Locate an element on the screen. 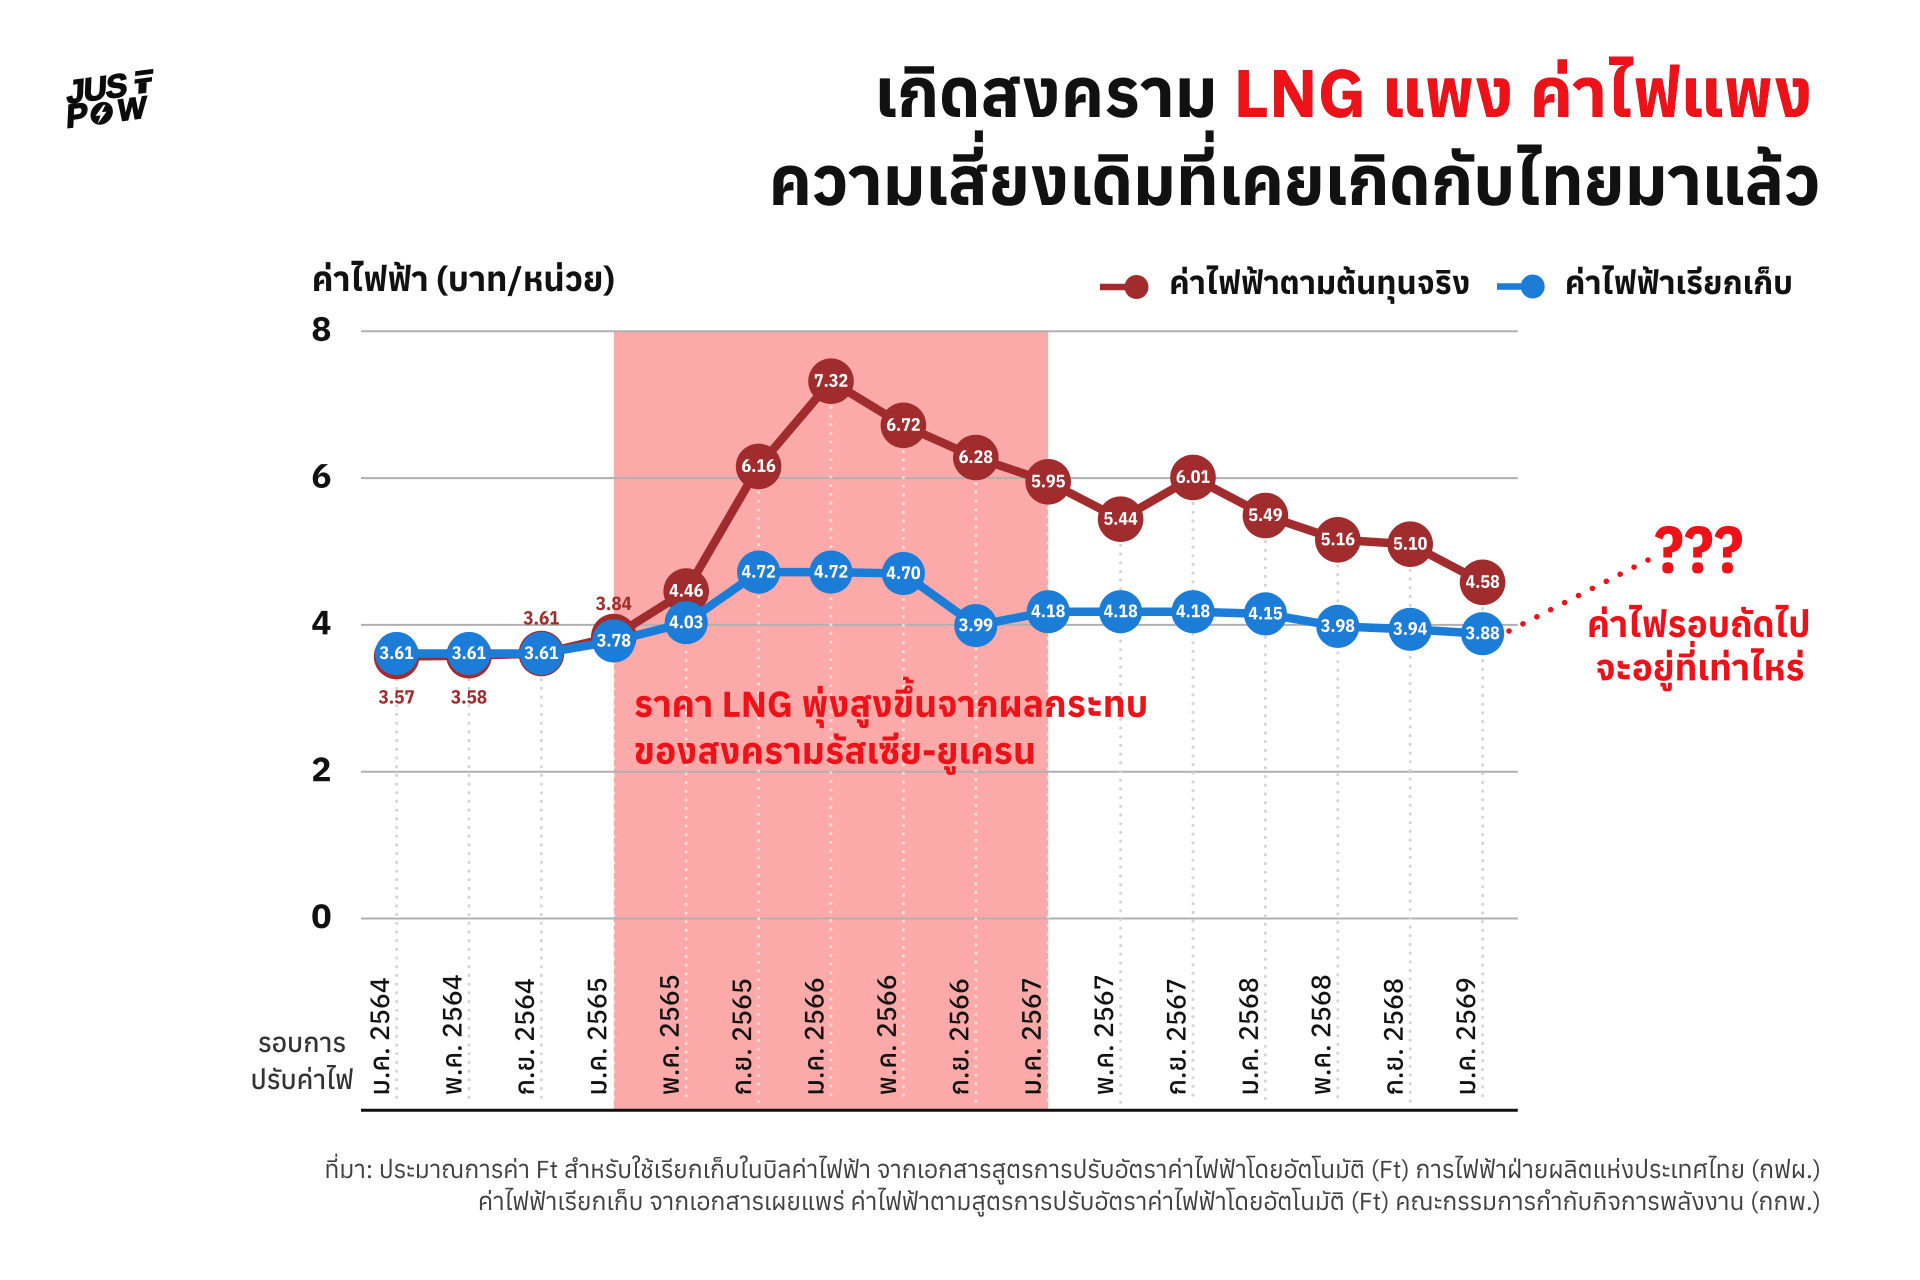 This screenshot has height=1280, width=1920. svg-text: P is located at coordinates (77, 115).